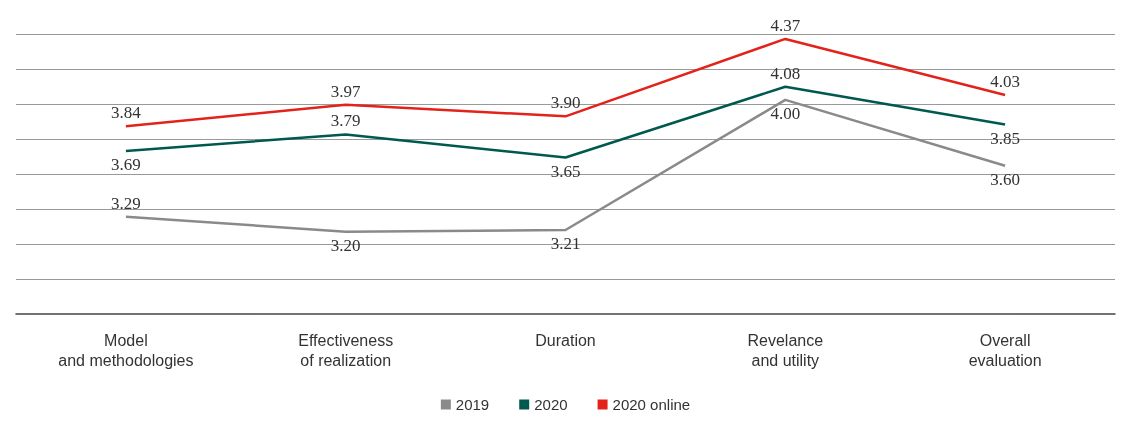  Describe the element at coordinates (126, 350) in the screenshot. I see `x-tick-label: Model and methodologies` at that location.